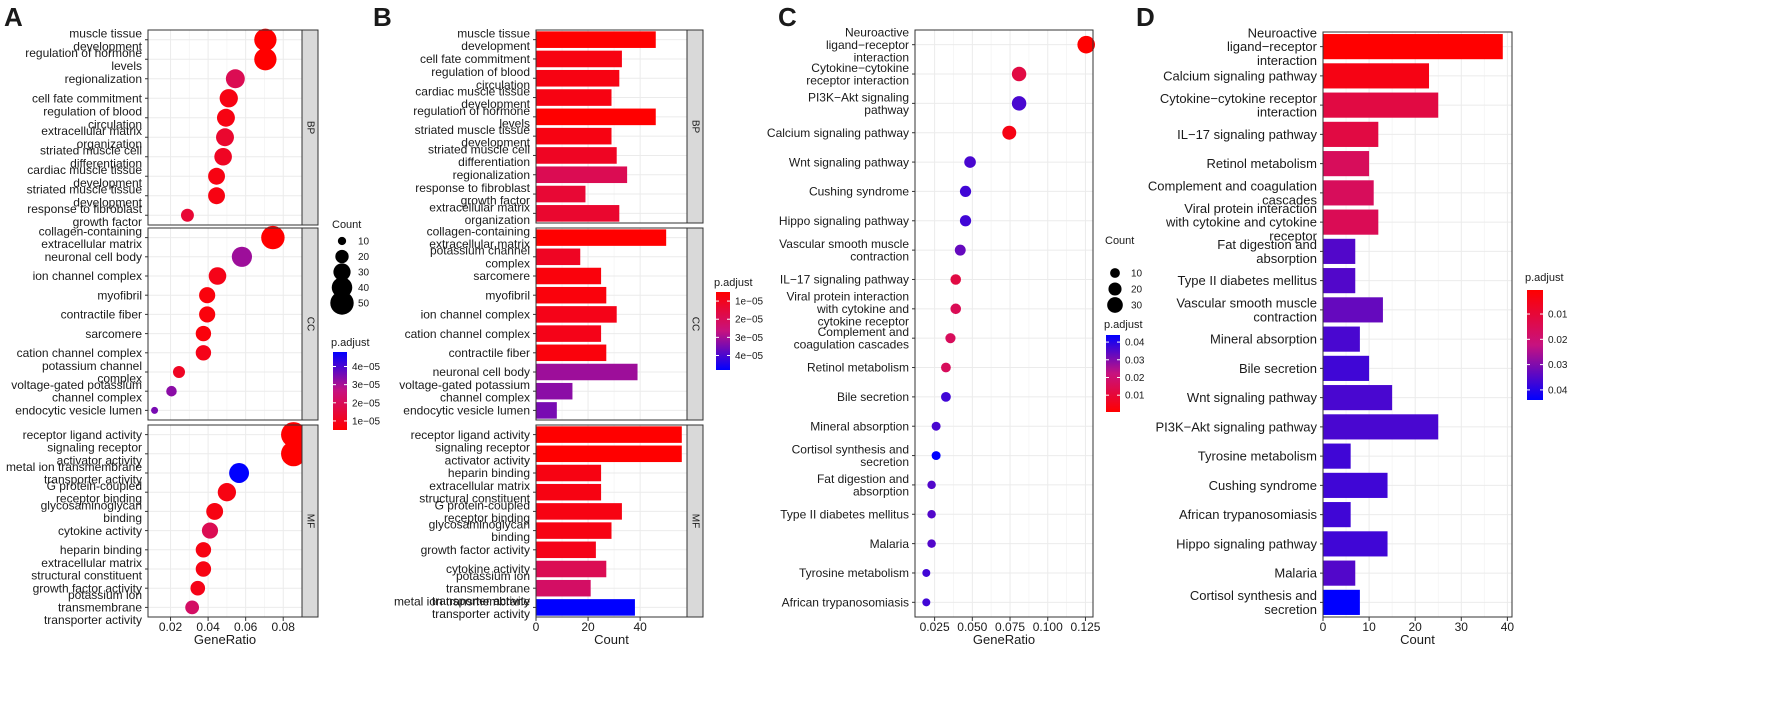  I want to click on panel-d-term-label: Malaria, so click(1295, 573).